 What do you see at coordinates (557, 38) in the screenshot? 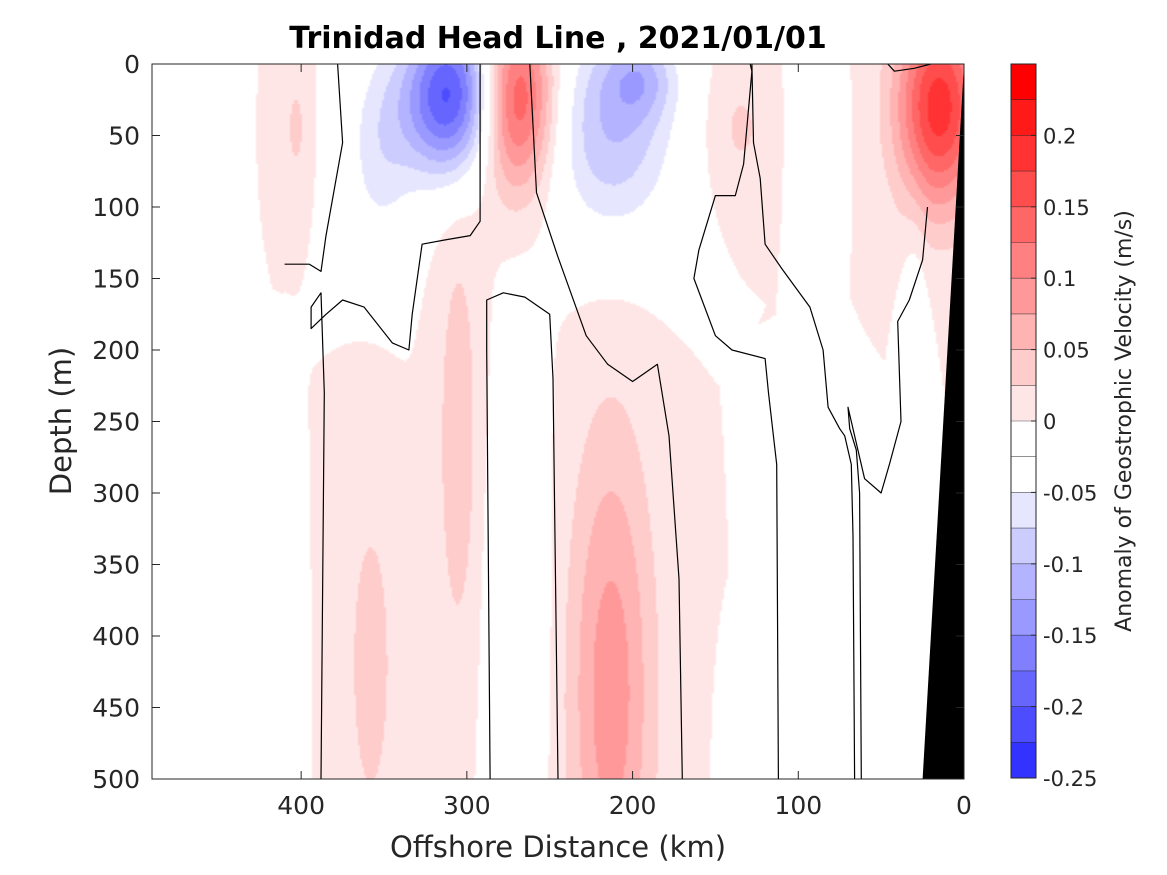
I see `chart-title: Trinidad Head Line , 2021/01/01` at bounding box center [557, 38].